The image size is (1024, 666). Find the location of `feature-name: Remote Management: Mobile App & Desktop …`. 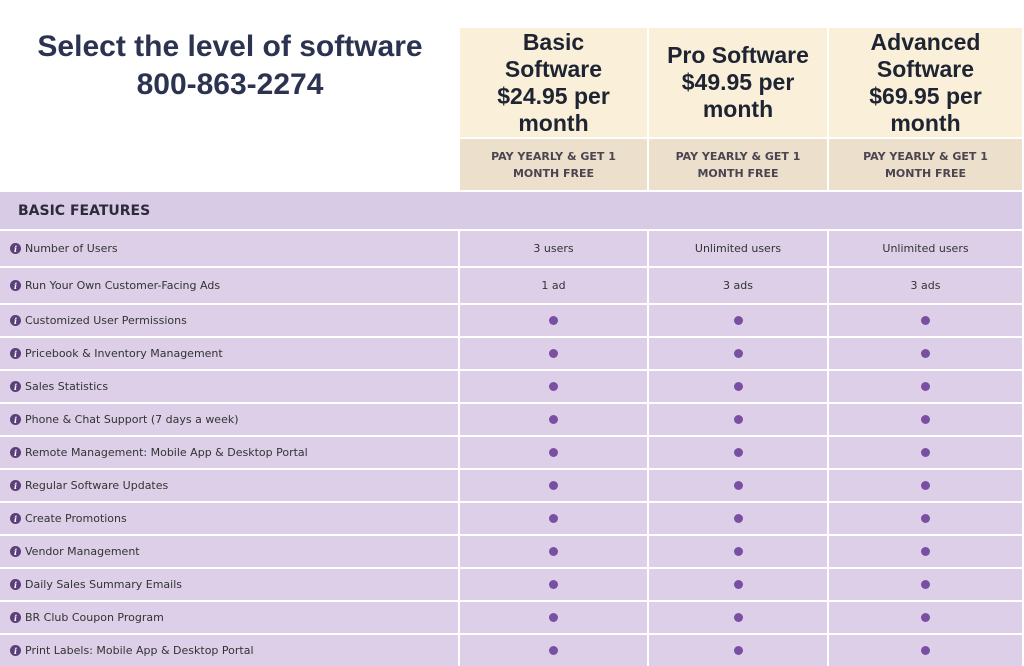

feature-name: Remote Management: Mobile App & Desktop … is located at coordinates (166, 452).